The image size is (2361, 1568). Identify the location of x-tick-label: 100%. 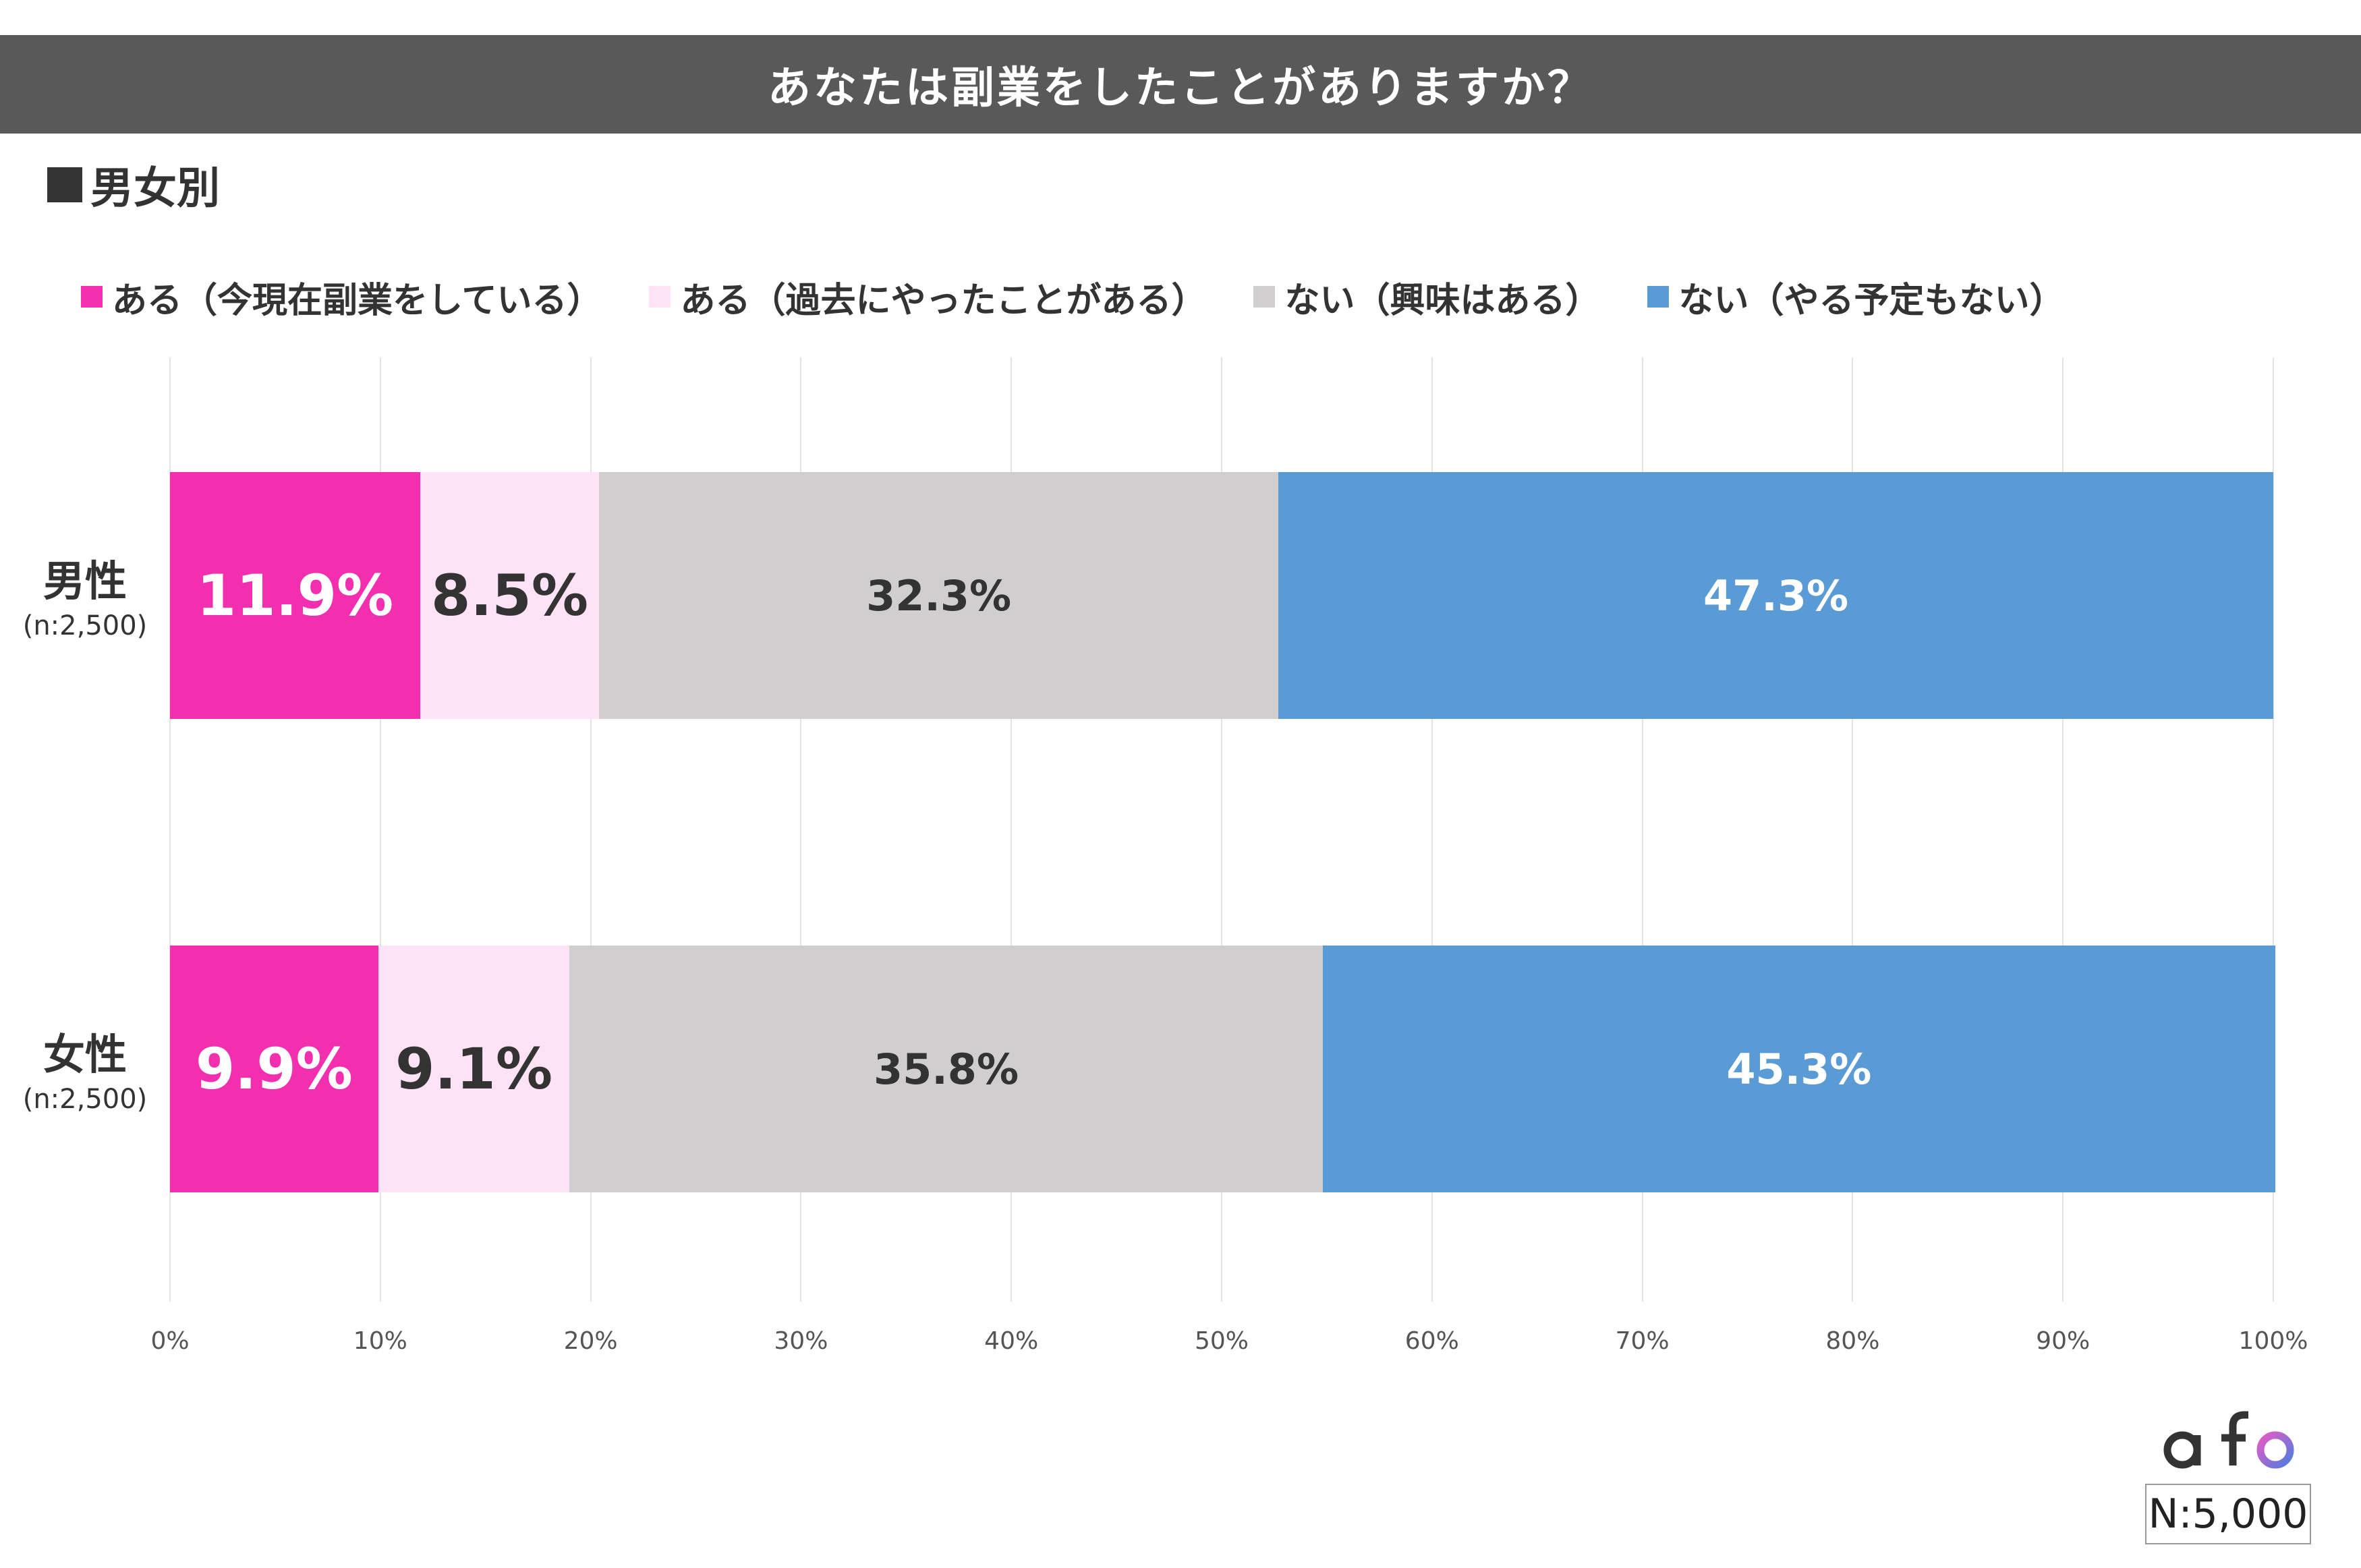
(2273, 1341).